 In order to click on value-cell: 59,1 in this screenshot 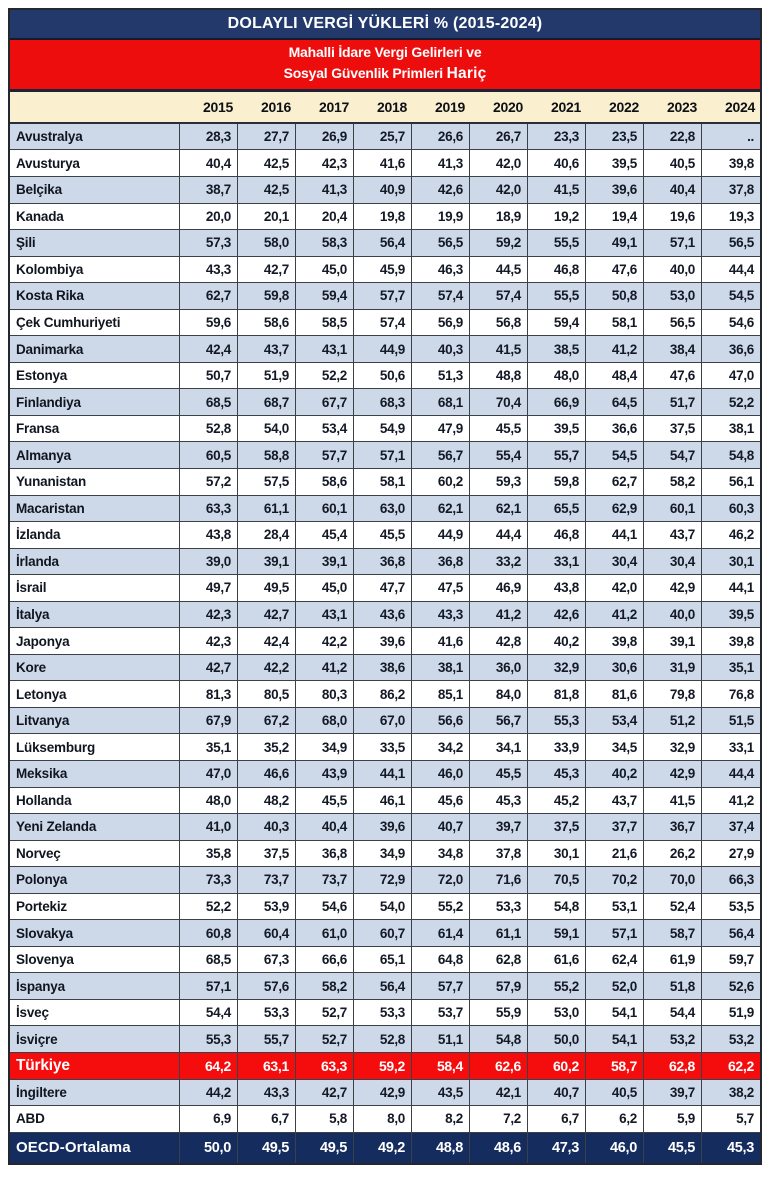, I will do `click(557, 933)`.